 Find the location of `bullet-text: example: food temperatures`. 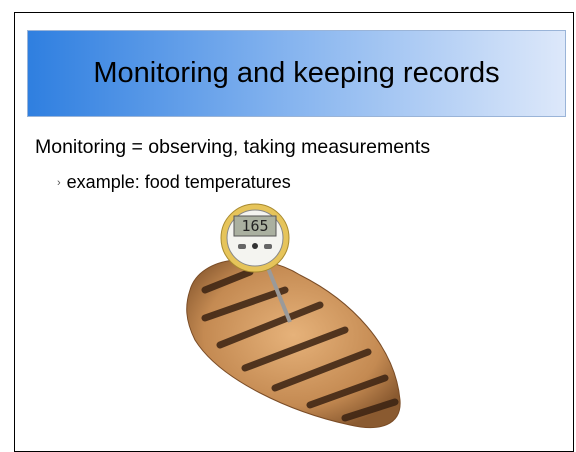

bullet-text: example: food temperatures is located at coordinates (178, 182).